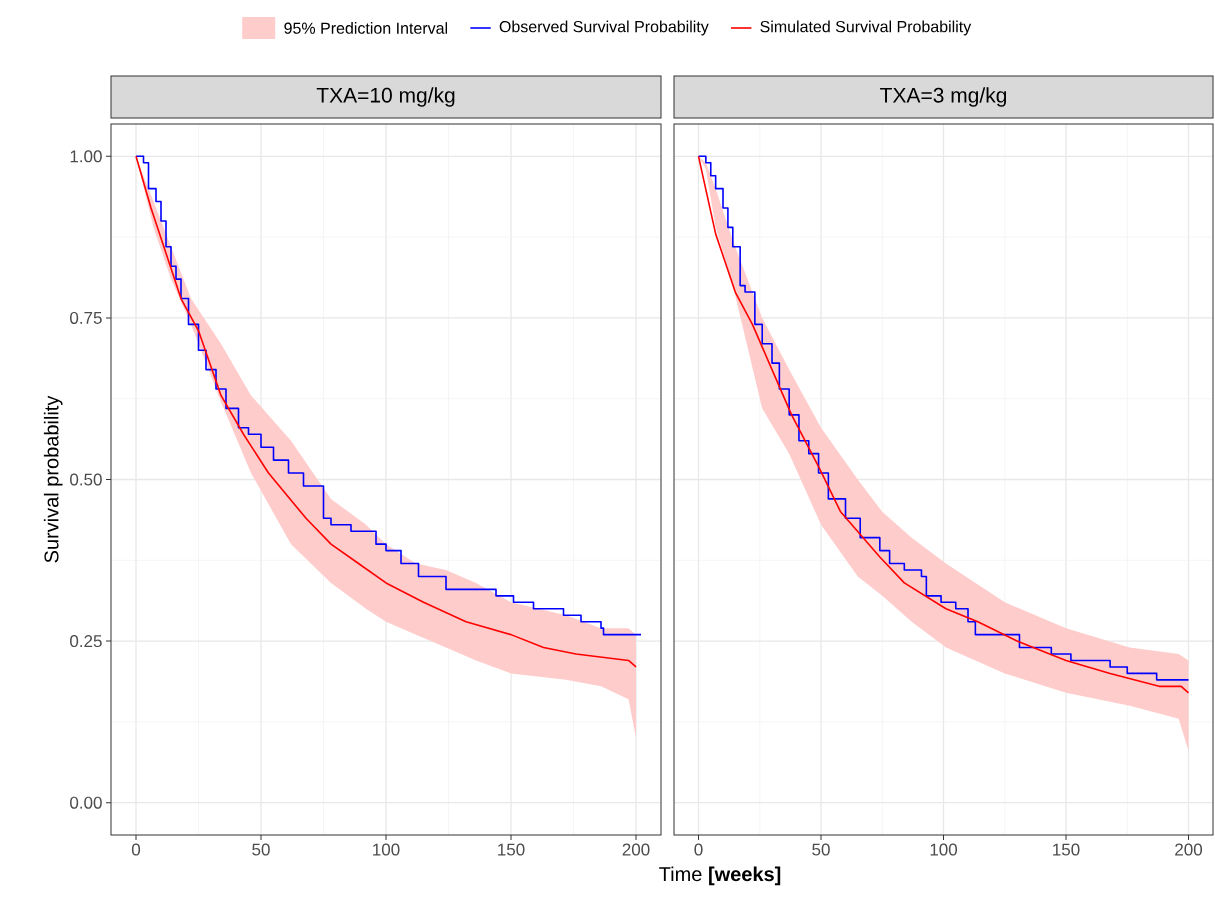 Image resolution: width=1215 pixels, height=898 pixels. Describe the element at coordinates (604, 28) in the screenshot. I see `legend-label: Observed Survival Probability` at that location.